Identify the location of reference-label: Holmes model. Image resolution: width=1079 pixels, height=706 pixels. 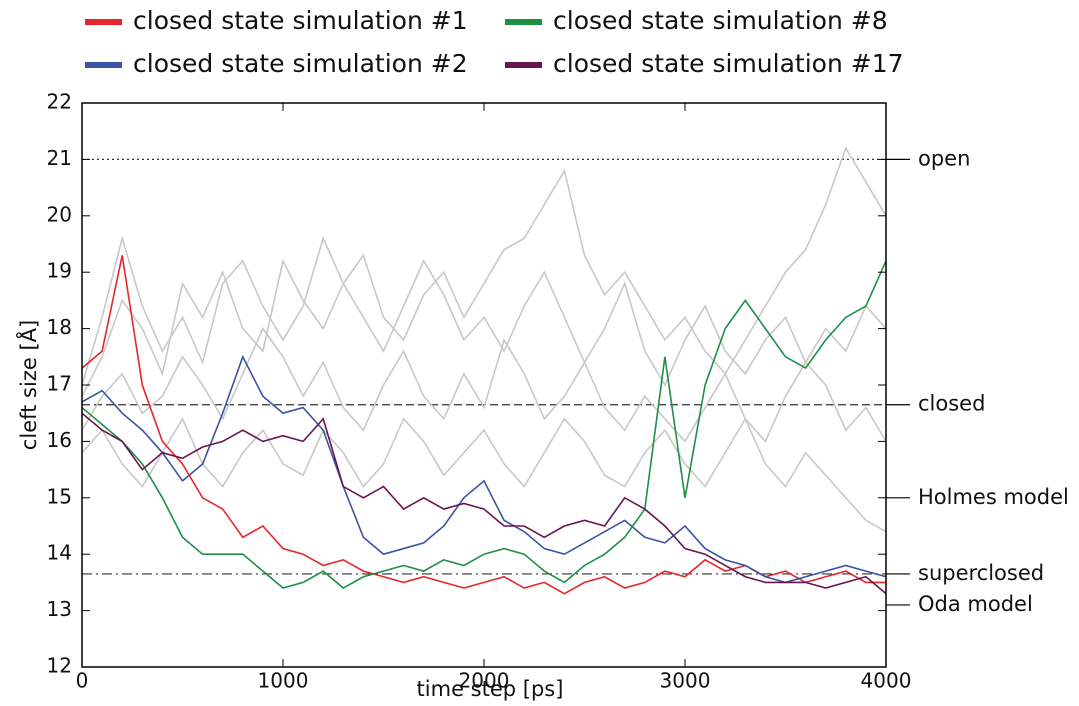
(993, 497).